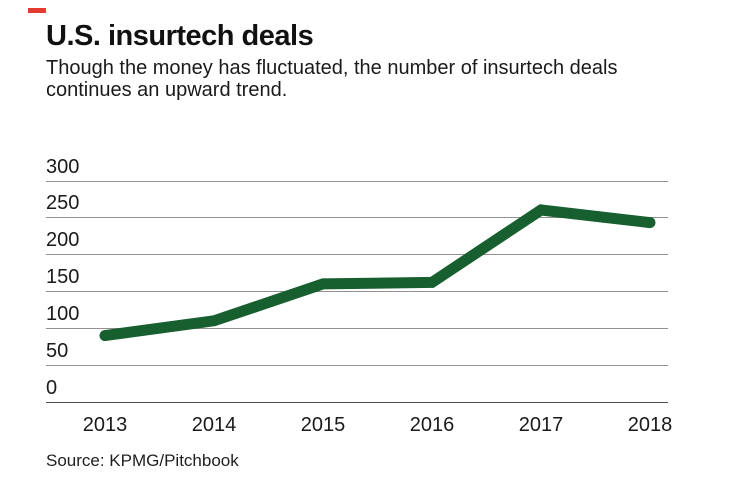 Image resolution: width=740 pixels, height=482 pixels. What do you see at coordinates (180, 36) in the screenshot?
I see `chart-title: U.S. insurtech deals` at bounding box center [180, 36].